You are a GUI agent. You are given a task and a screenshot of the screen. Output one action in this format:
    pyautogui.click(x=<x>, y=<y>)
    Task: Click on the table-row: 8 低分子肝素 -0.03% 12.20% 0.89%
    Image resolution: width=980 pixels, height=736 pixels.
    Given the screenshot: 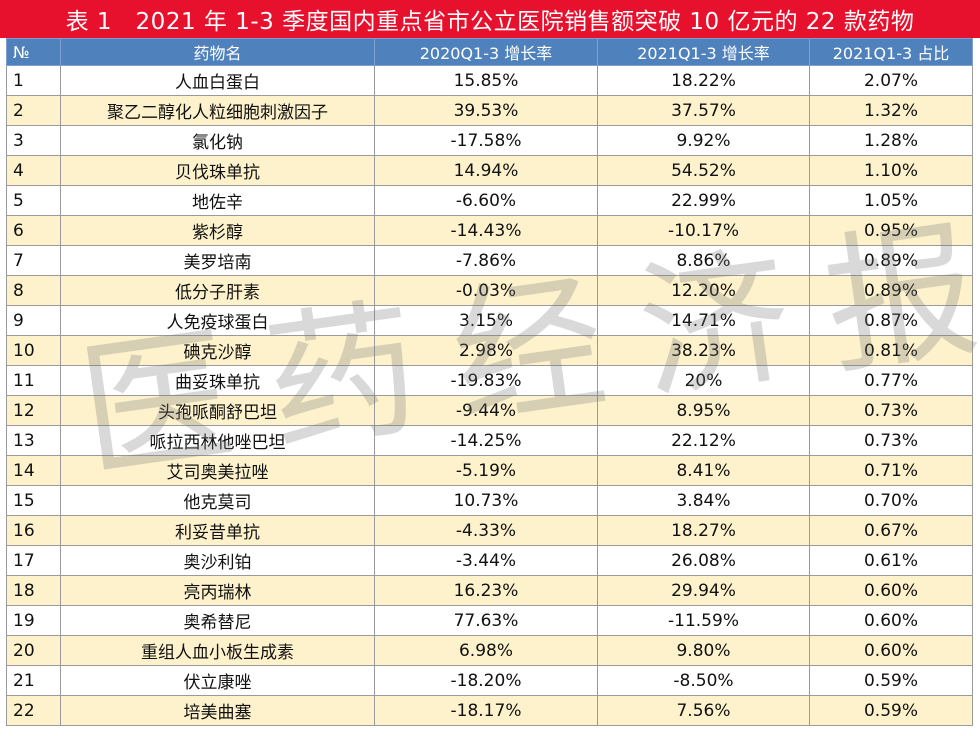 What is the action you would take?
    pyautogui.click(x=489, y=290)
    